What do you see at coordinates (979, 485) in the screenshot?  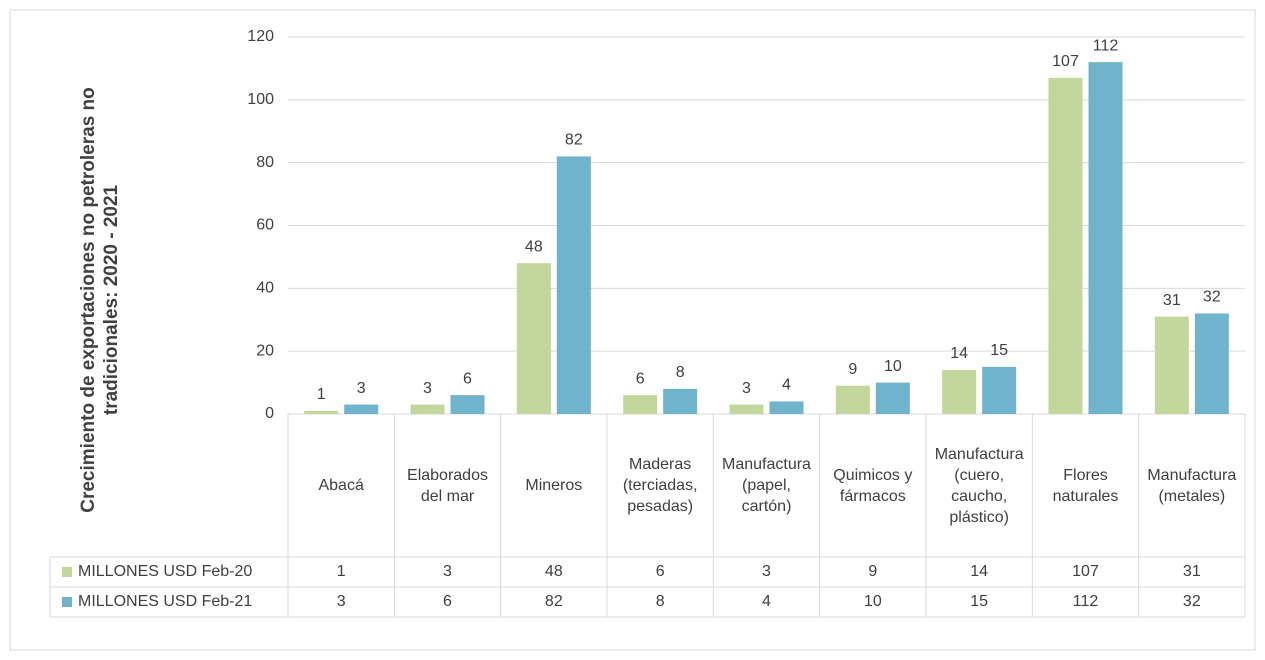 I see `category-label: Manufactura (cuero, caucho, plástico)` at bounding box center [979, 485].